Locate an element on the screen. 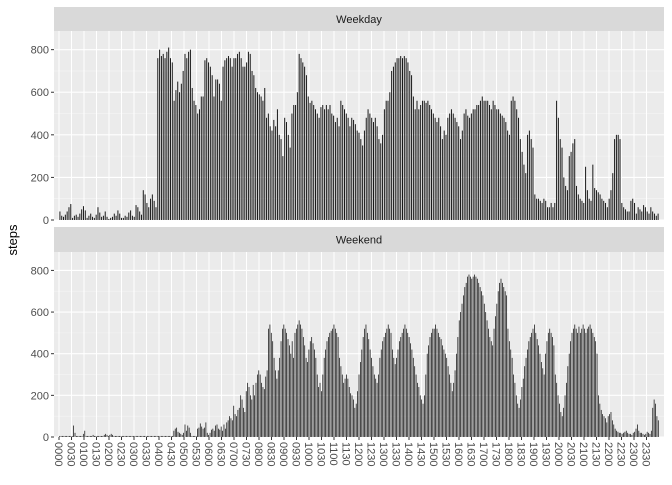 The image size is (672, 485). y-tick-label: 0 is located at coordinates (46, 221).